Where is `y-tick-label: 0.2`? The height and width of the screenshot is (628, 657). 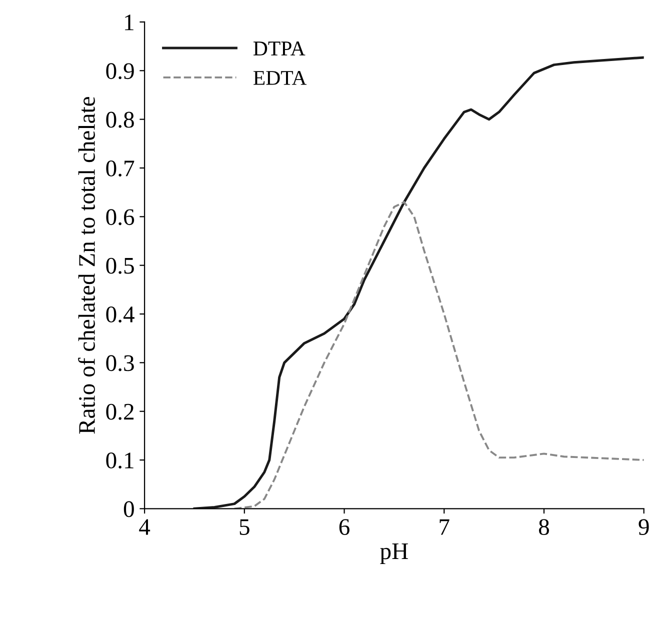
y-tick-label: 0.2 is located at coordinates (120, 412).